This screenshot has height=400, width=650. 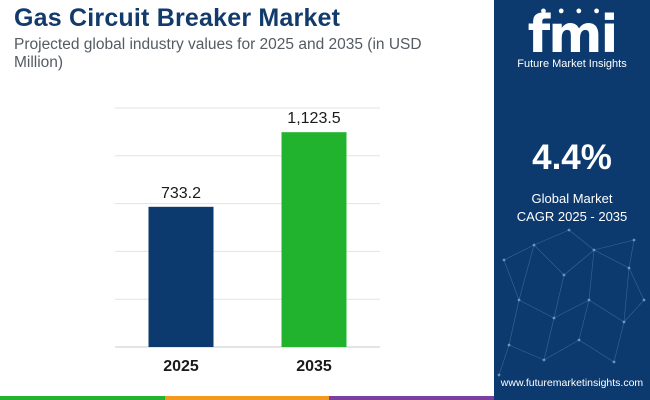 What do you see at coordinates (247, 366) in the screenshot?
I see `x-axis-ticks: 2025 2035` at bounding box center [247, 366].